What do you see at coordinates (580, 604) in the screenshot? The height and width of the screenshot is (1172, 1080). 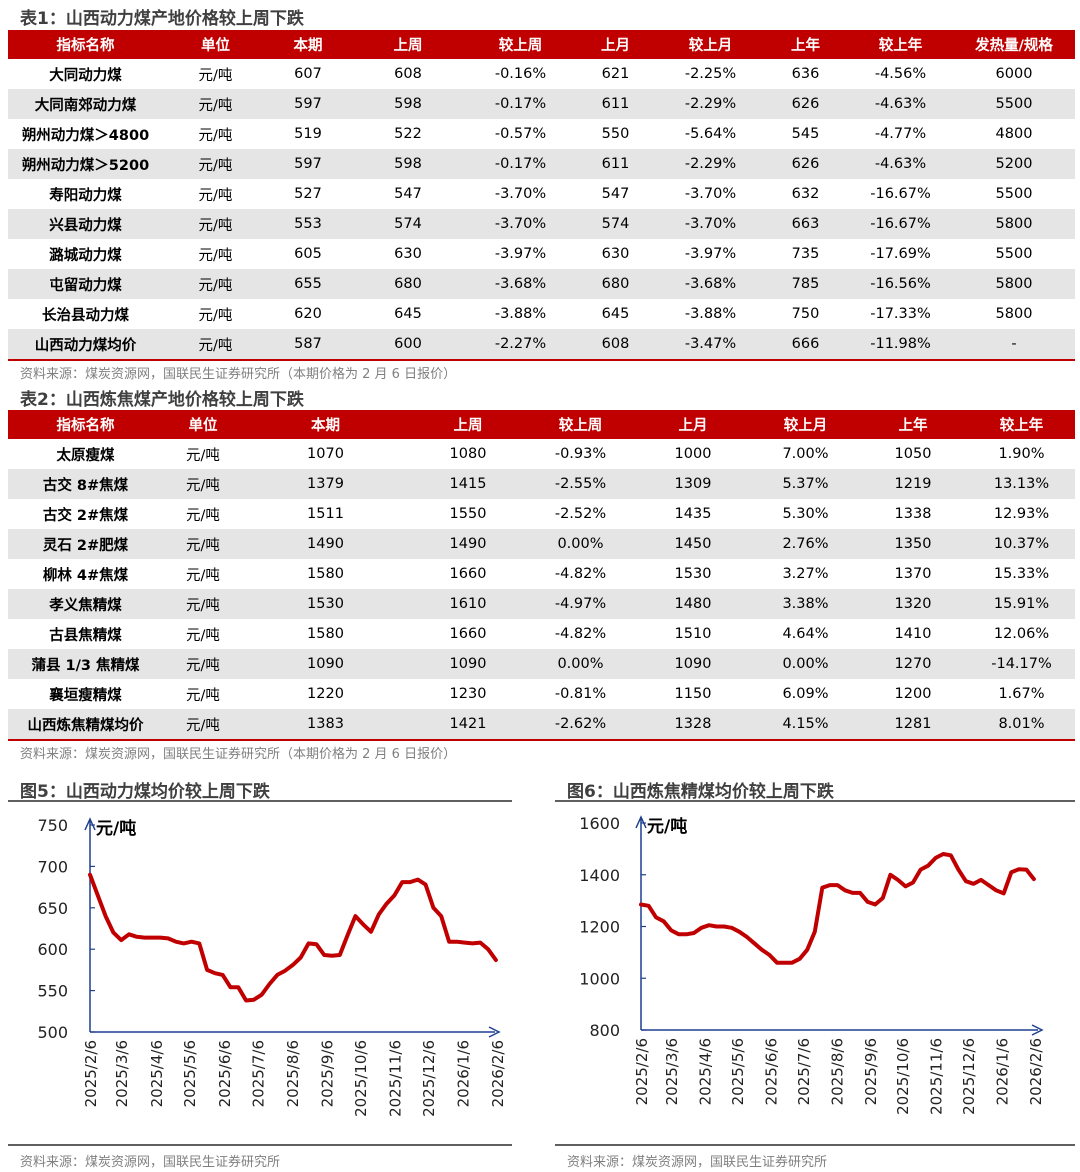 I see `table-cell: -4.97%` at bounding box center [580, 604].